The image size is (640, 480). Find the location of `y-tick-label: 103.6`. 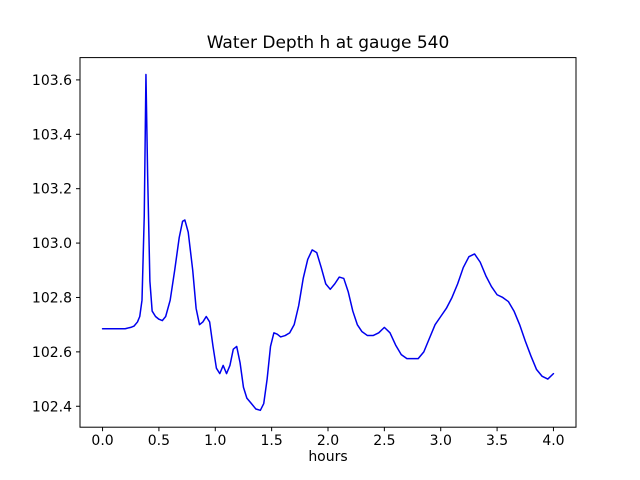

y-tick-label: 103.6 is located at coordinates (52, 81).